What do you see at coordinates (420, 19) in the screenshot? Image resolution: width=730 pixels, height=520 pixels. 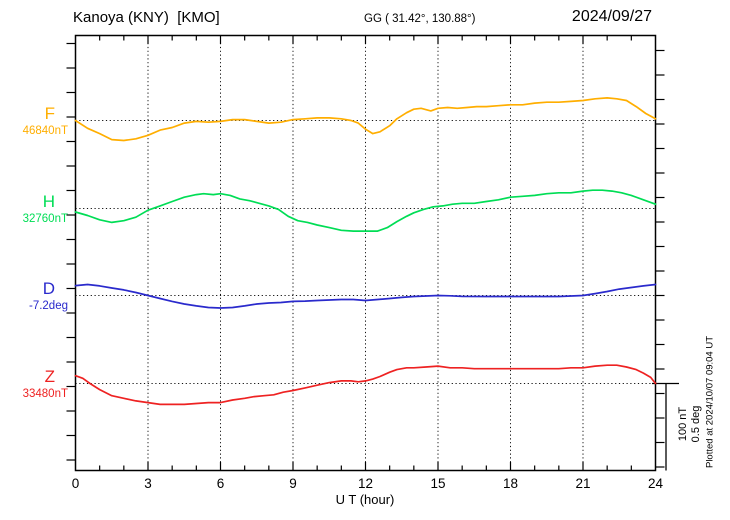 I see `geographic-coordinates: GG ( 31.42°, 130.88°)` at bounding box center [420, 19].